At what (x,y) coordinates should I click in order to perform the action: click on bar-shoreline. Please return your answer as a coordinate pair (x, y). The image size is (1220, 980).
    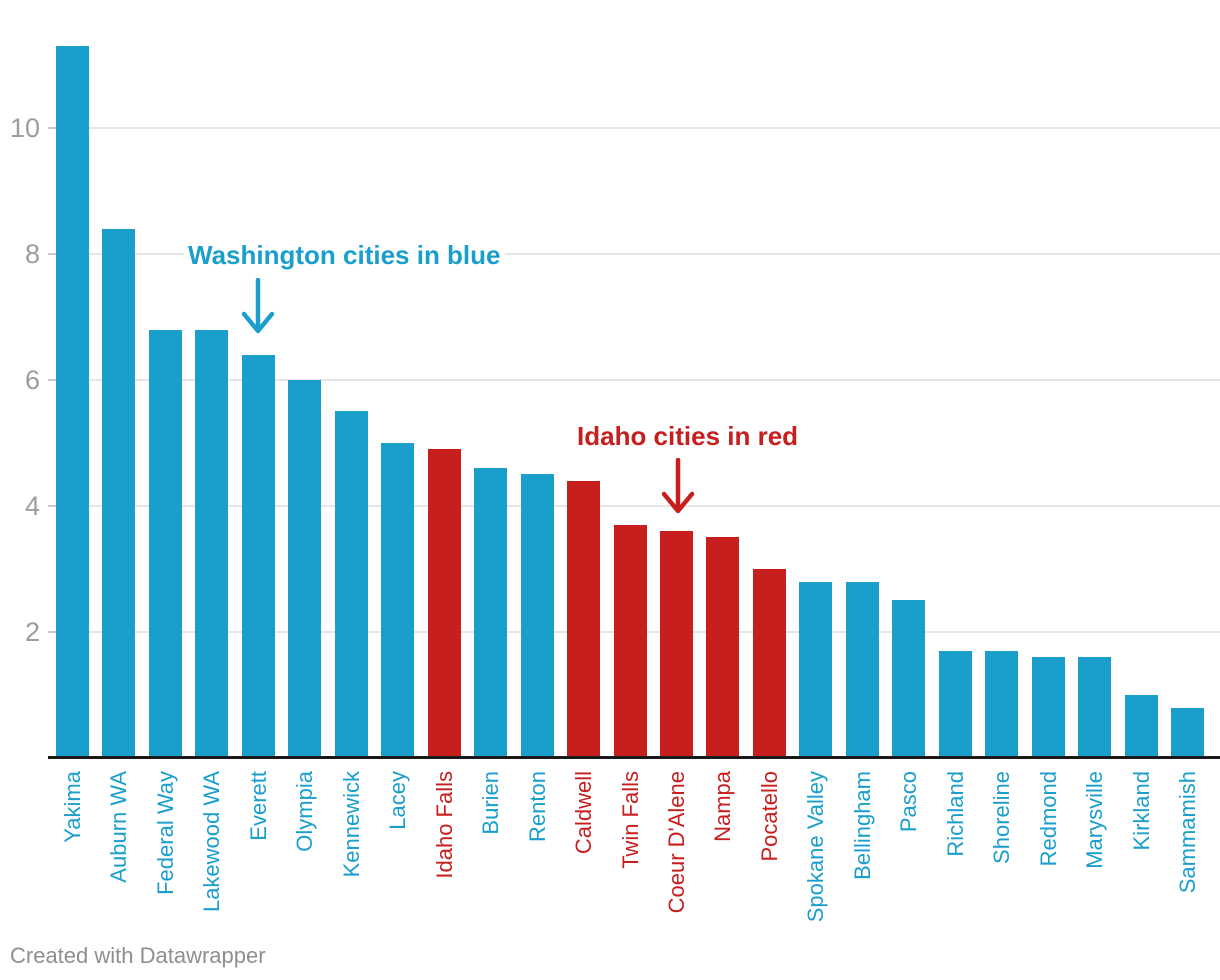
    Looking at the image, I should click on (1001, 704).